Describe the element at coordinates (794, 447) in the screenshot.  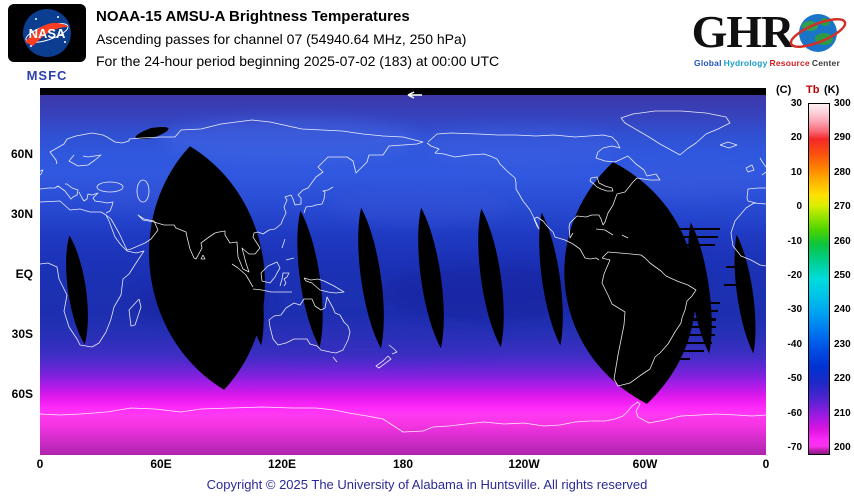
I see `celsius-tick-label: -70` at that location.